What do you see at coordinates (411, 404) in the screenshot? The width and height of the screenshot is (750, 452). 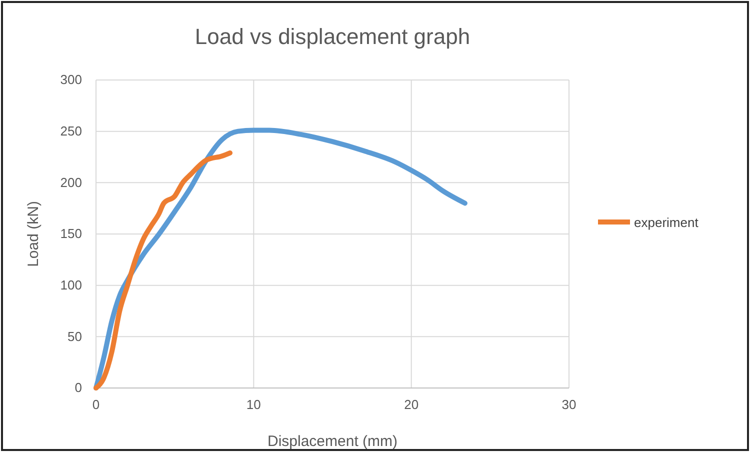 I see `x-tick-label: 20` at bounding box center [411, 404].